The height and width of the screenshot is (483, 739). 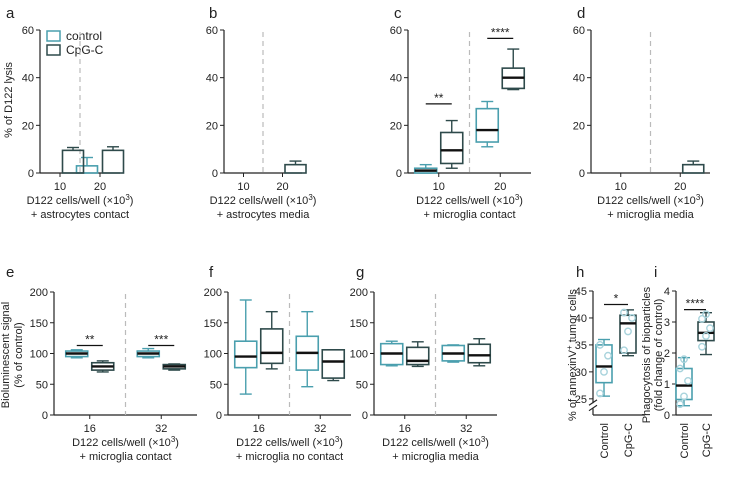 What do you see at coordinates (582, 174) in the screenshot?
I see `y-tick-label-d: 0` at bounding box center [582, 174].